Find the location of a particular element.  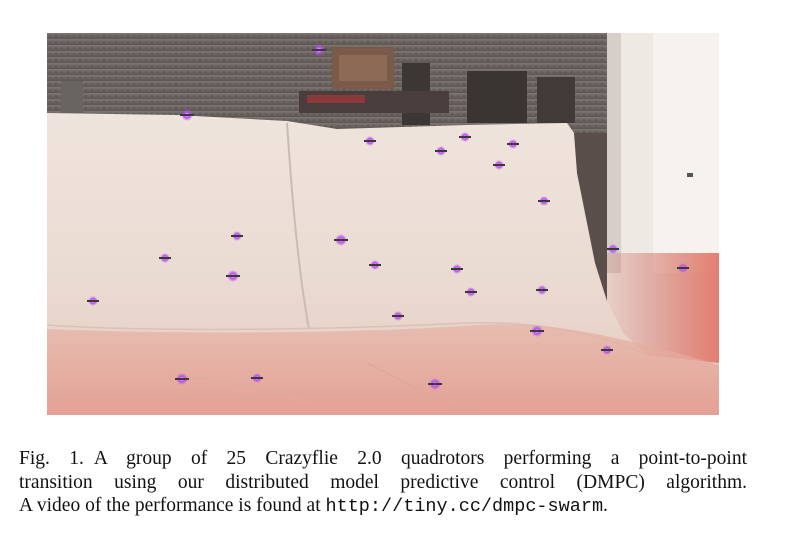

floor-wrinkle is located at coordinates (417, 388).